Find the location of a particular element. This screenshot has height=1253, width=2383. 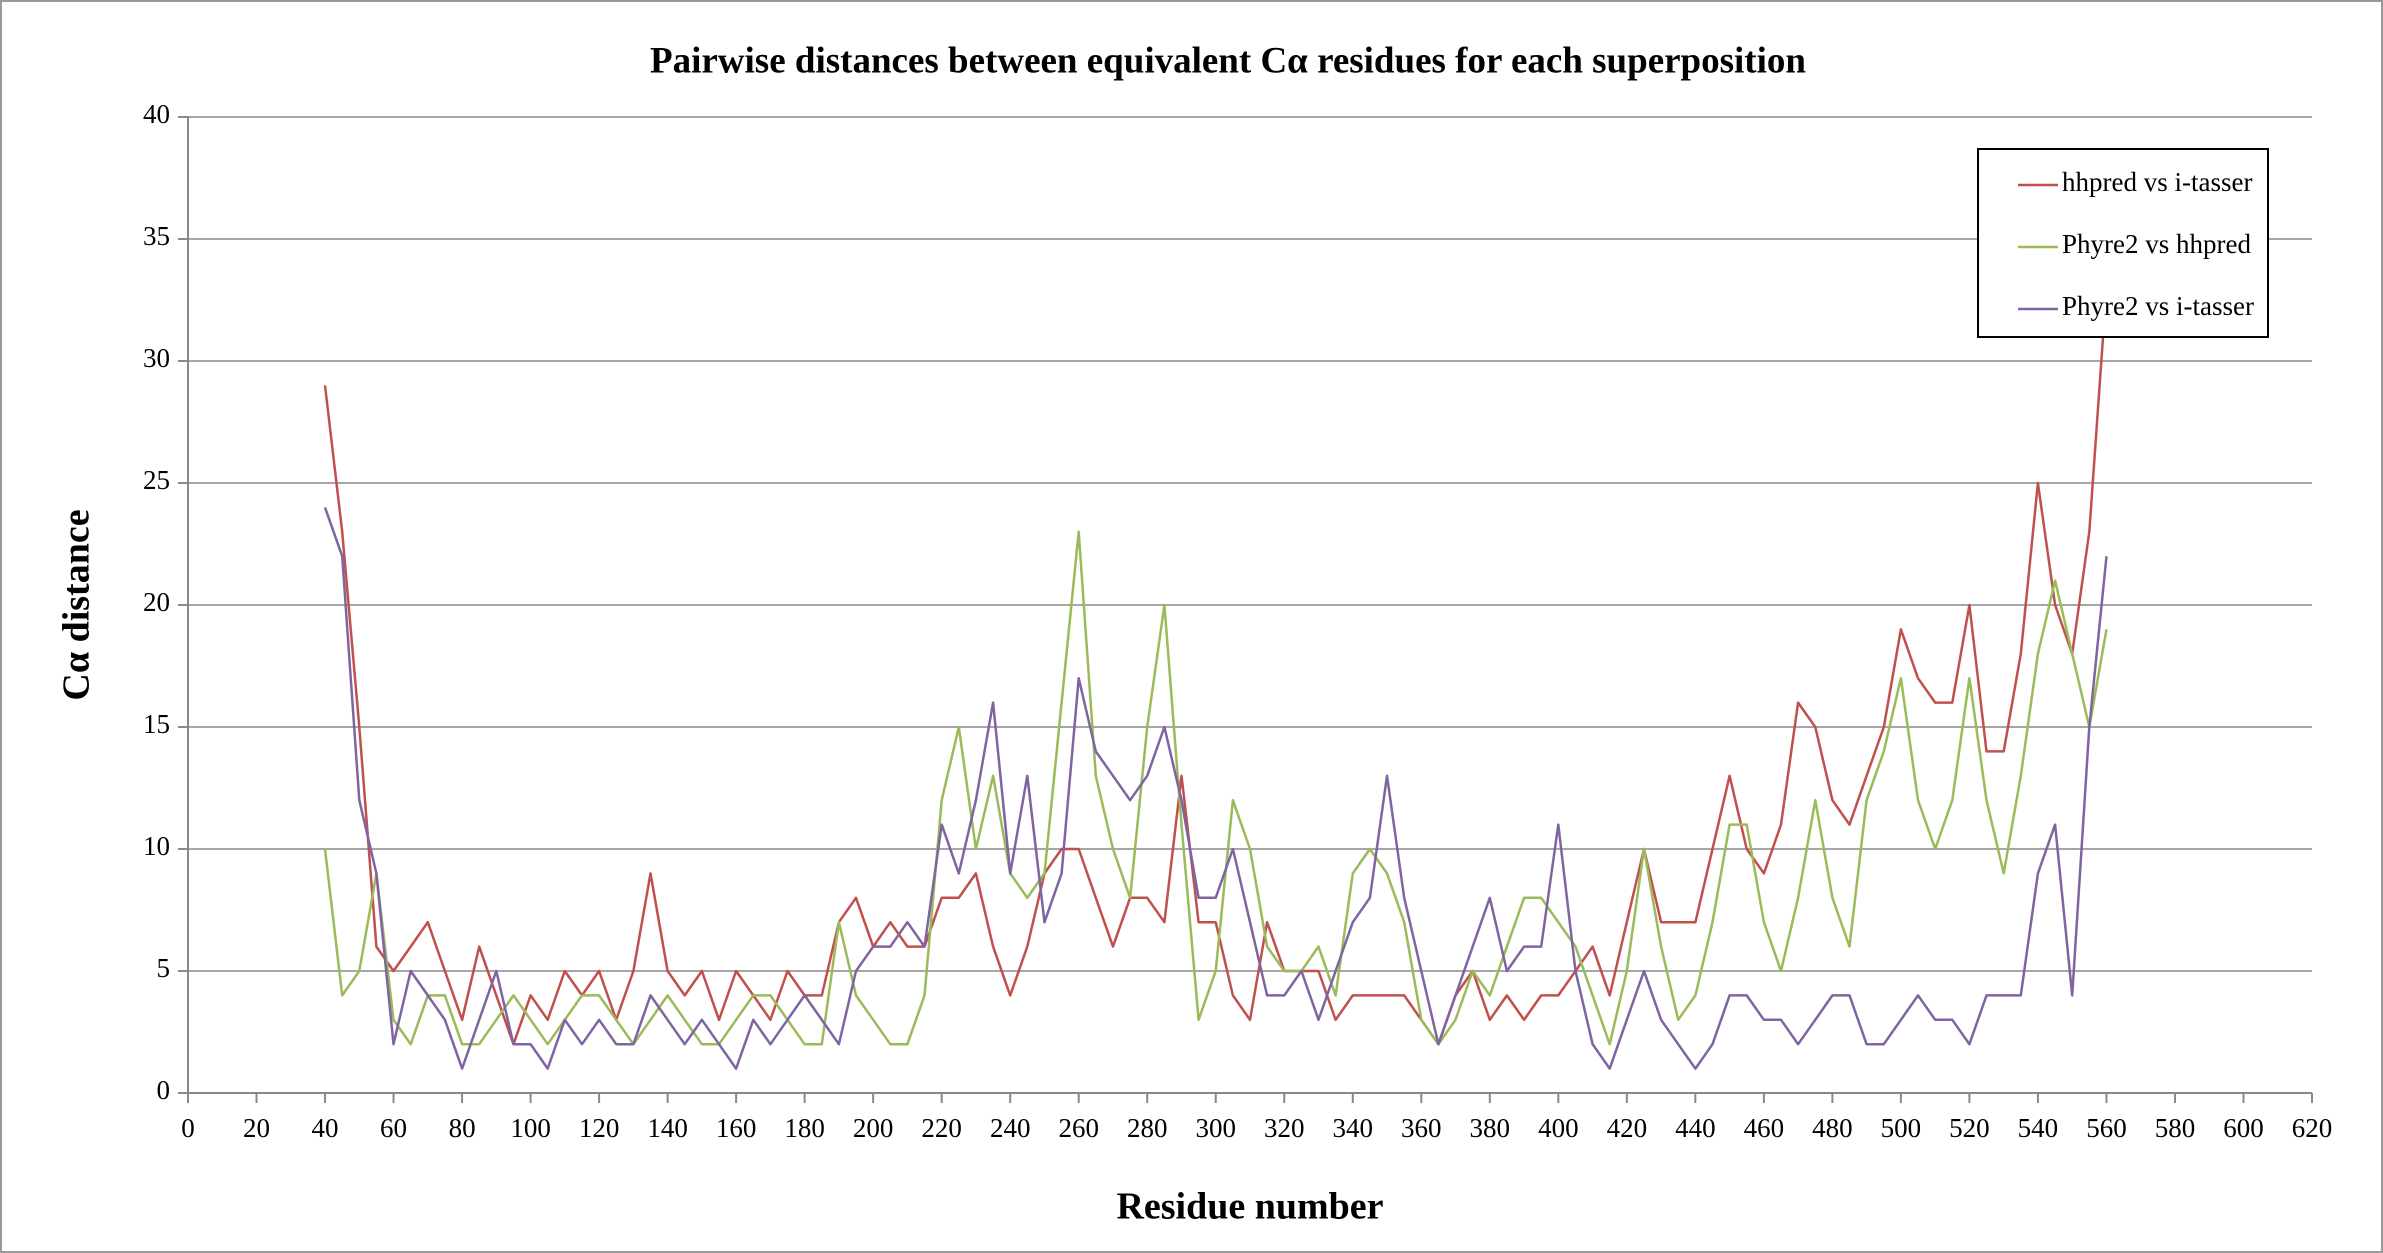

x-tick-label: 0 is located at coordinates (188, 1128).